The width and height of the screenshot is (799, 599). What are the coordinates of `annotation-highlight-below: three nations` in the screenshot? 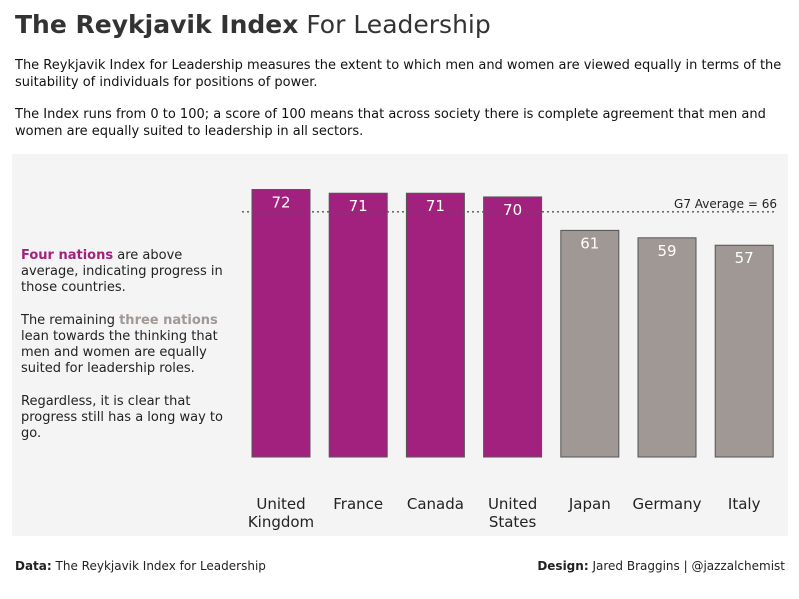 It's located at (168, 320).